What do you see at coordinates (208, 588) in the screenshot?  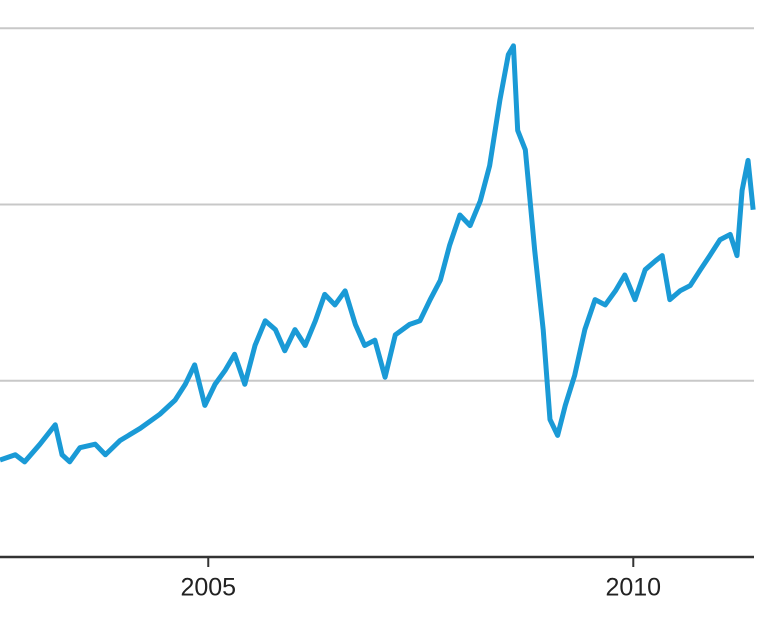 I see `x-tick-label: 2005` at bounding box center [208, 588].